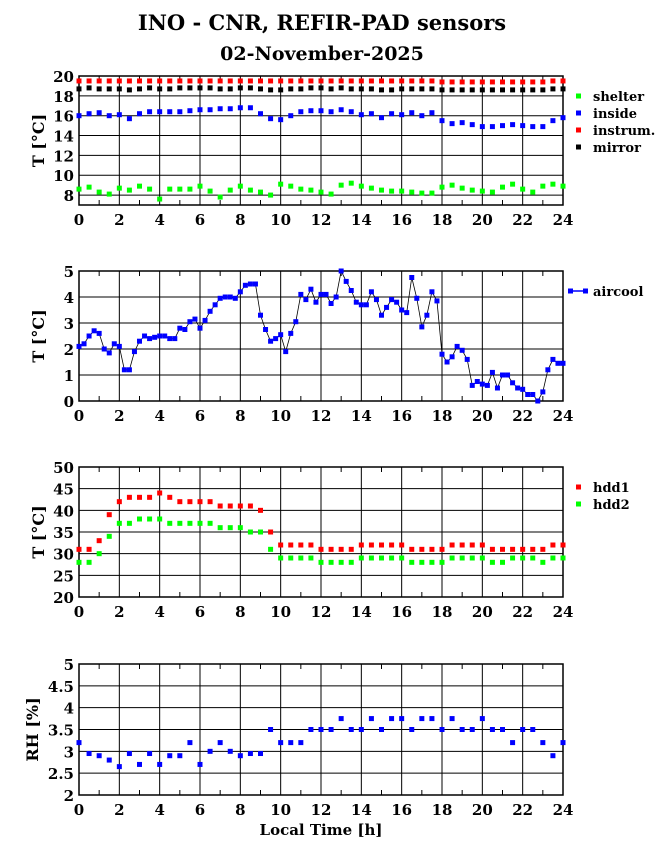  What do you see at coordinates (69, 196) in the screenshot?
I see `y-tick-label: 8` at bounding box center [69, 196].